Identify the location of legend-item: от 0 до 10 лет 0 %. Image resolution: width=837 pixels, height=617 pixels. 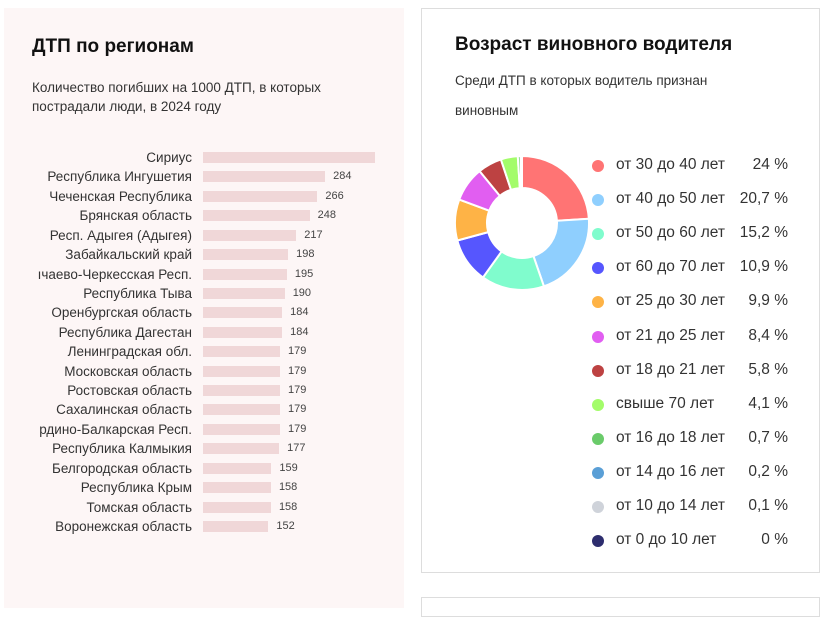
(692, 541).